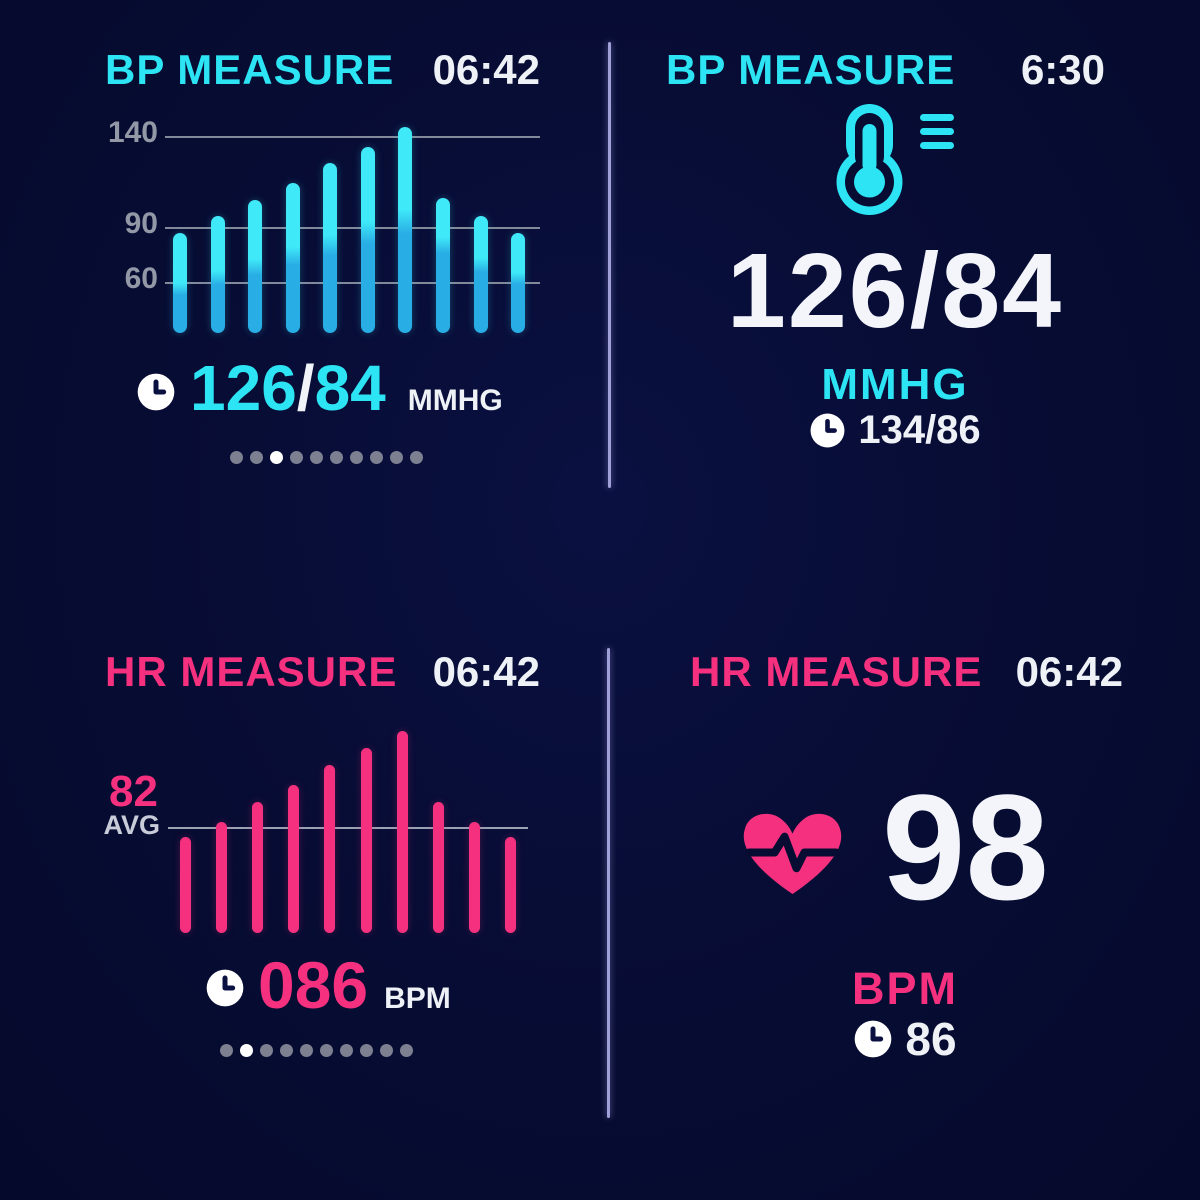 This screenshot has width=1200, height=1200. Describe the element at coordinates (792, 854) in the screenshot. I see `heart-pulse-icon` at that location.